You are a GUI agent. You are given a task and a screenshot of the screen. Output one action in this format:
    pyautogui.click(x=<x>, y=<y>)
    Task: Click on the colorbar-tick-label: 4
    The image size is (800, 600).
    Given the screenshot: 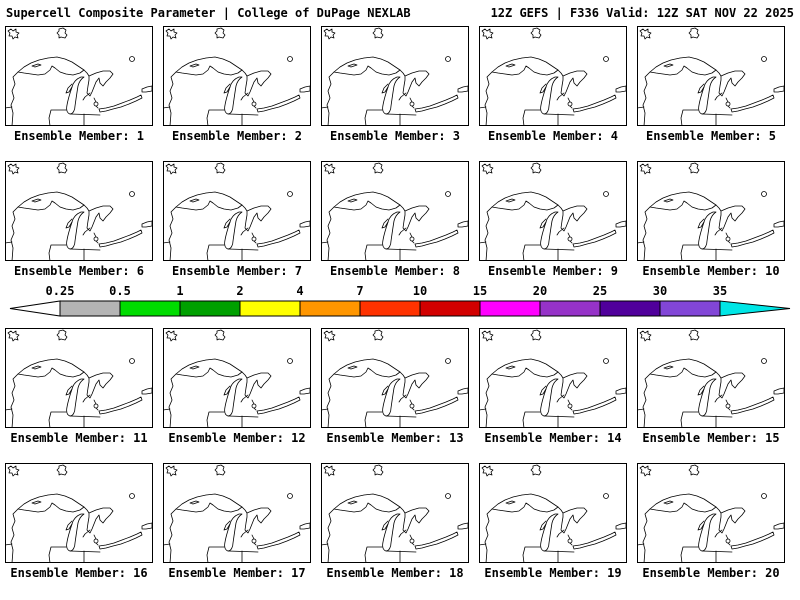 What is the action you would take?
    pyautogui.click(x=299, y=291)
    